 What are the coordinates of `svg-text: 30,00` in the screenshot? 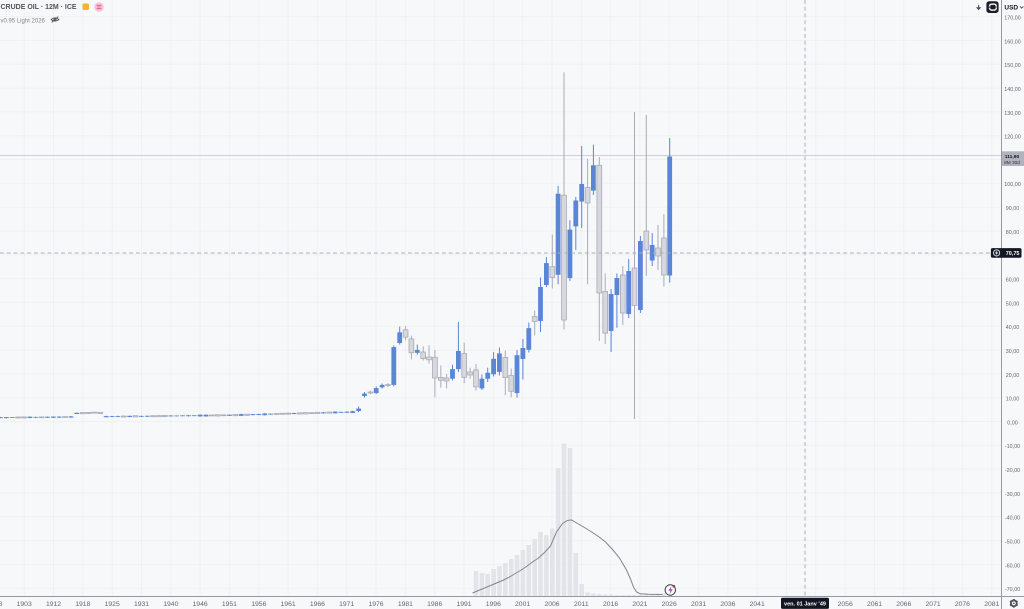 It's located at (1013, 352).